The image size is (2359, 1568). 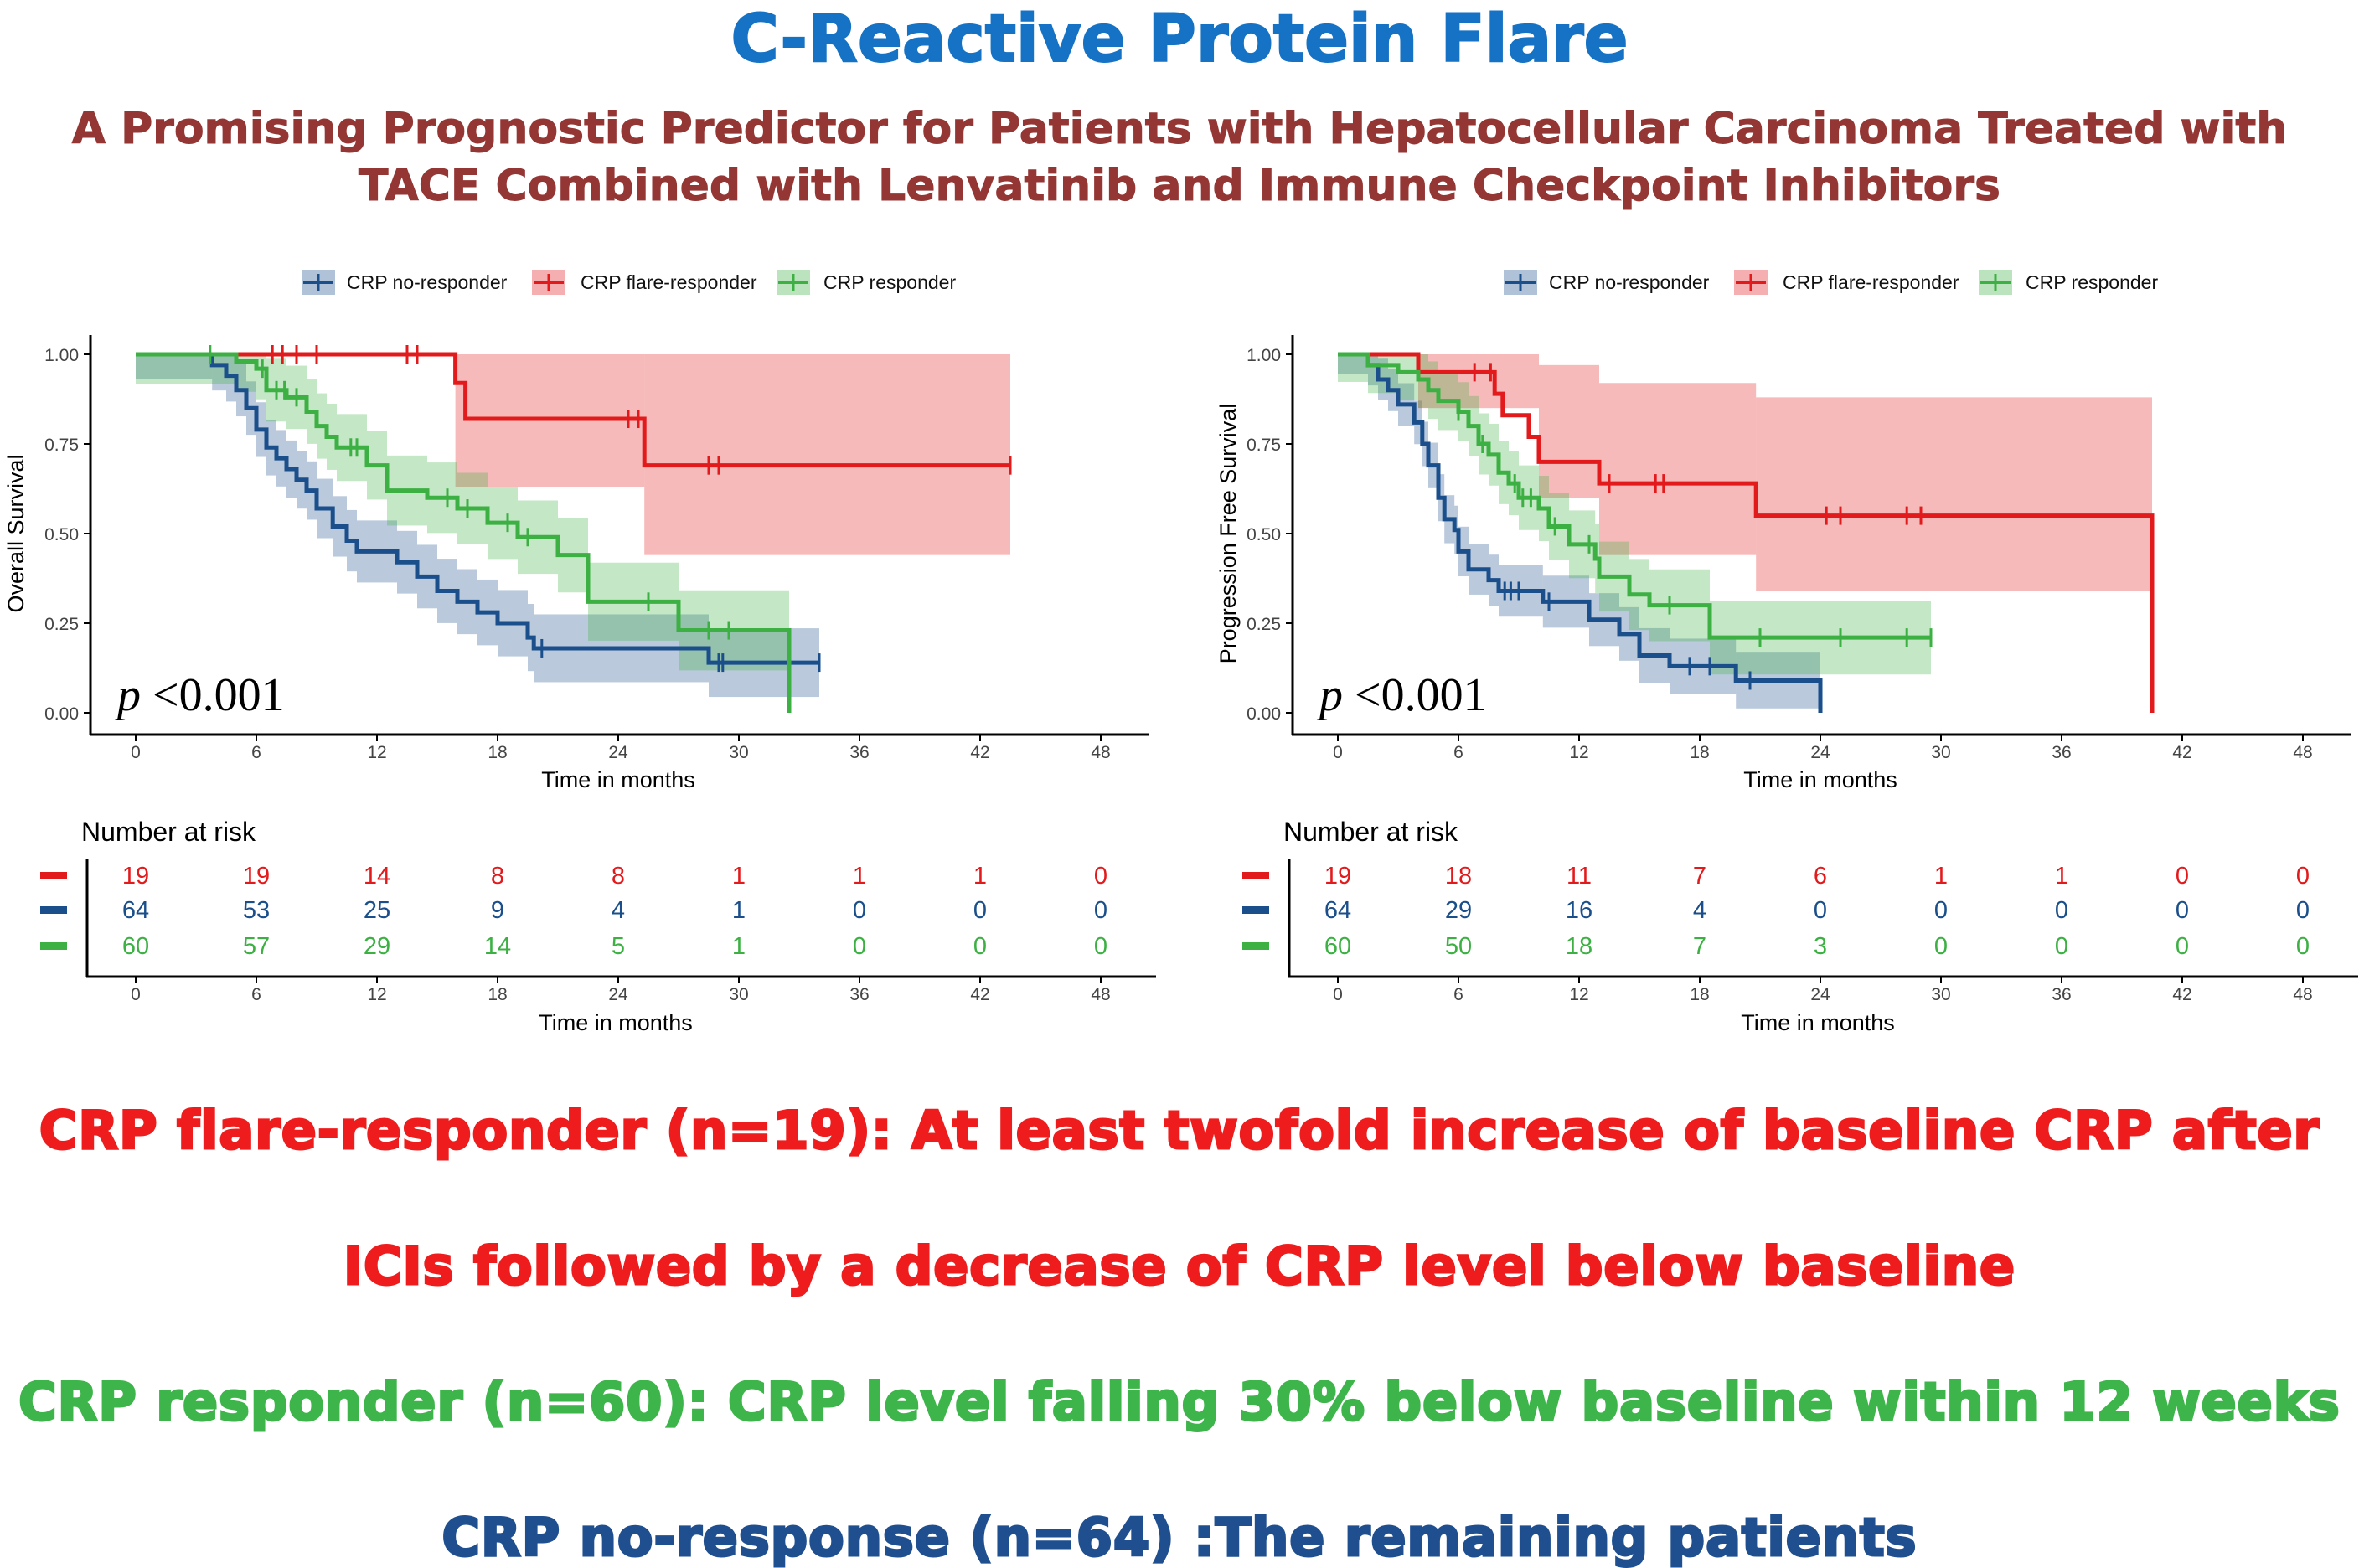 What do you see at coordinates (1699, 753) in the screenshot?
I see `x-tick-label: 18` at bounding box center [1699, 753].